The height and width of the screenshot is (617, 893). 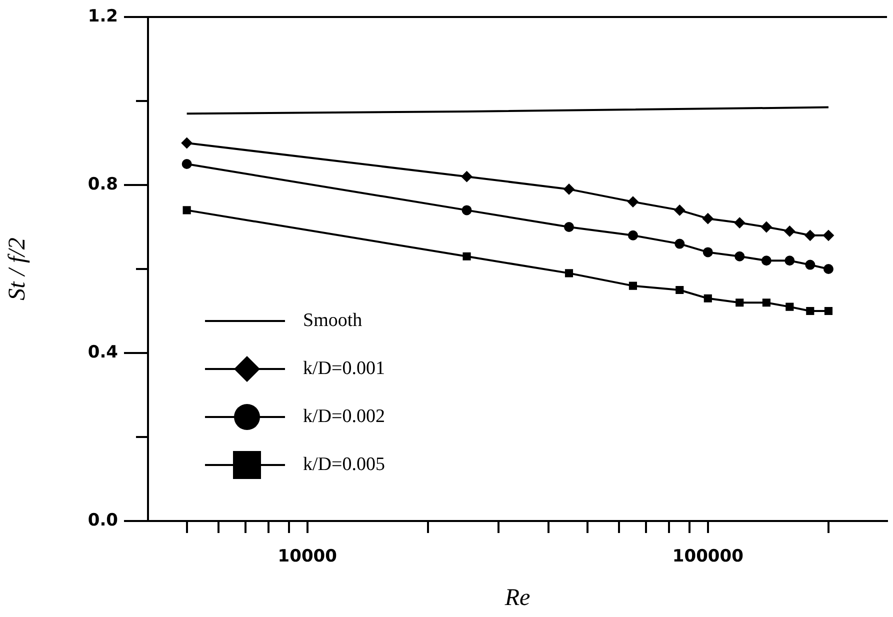 What do you see at coordinates (103, 184) in the screenshot?
I see `y-tick-label: 0.8` at bounding box center [103, 184].